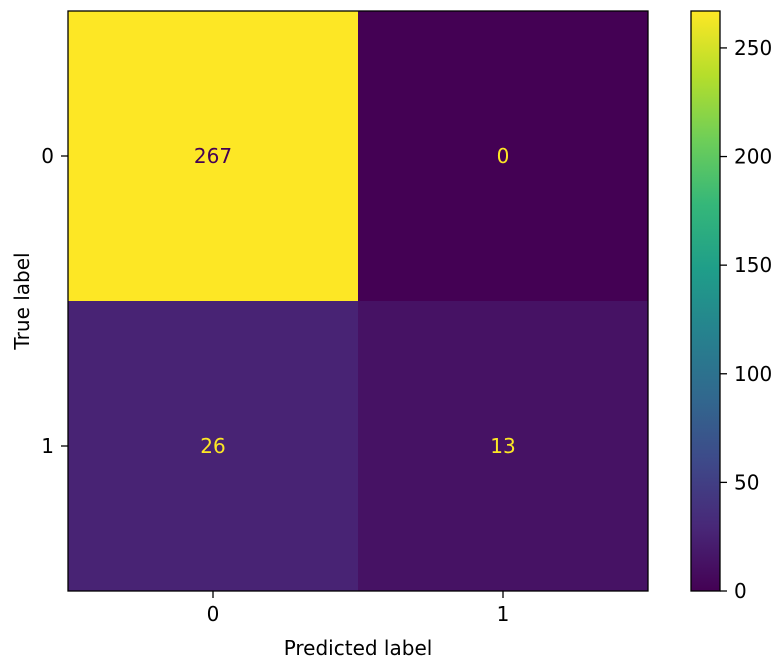 Image resolution: width=780 pixels, height=666 pixels. Describe the element at coordinates (54, 301) in the screenshot. I see `y-axis-ticks: 01` at that location.